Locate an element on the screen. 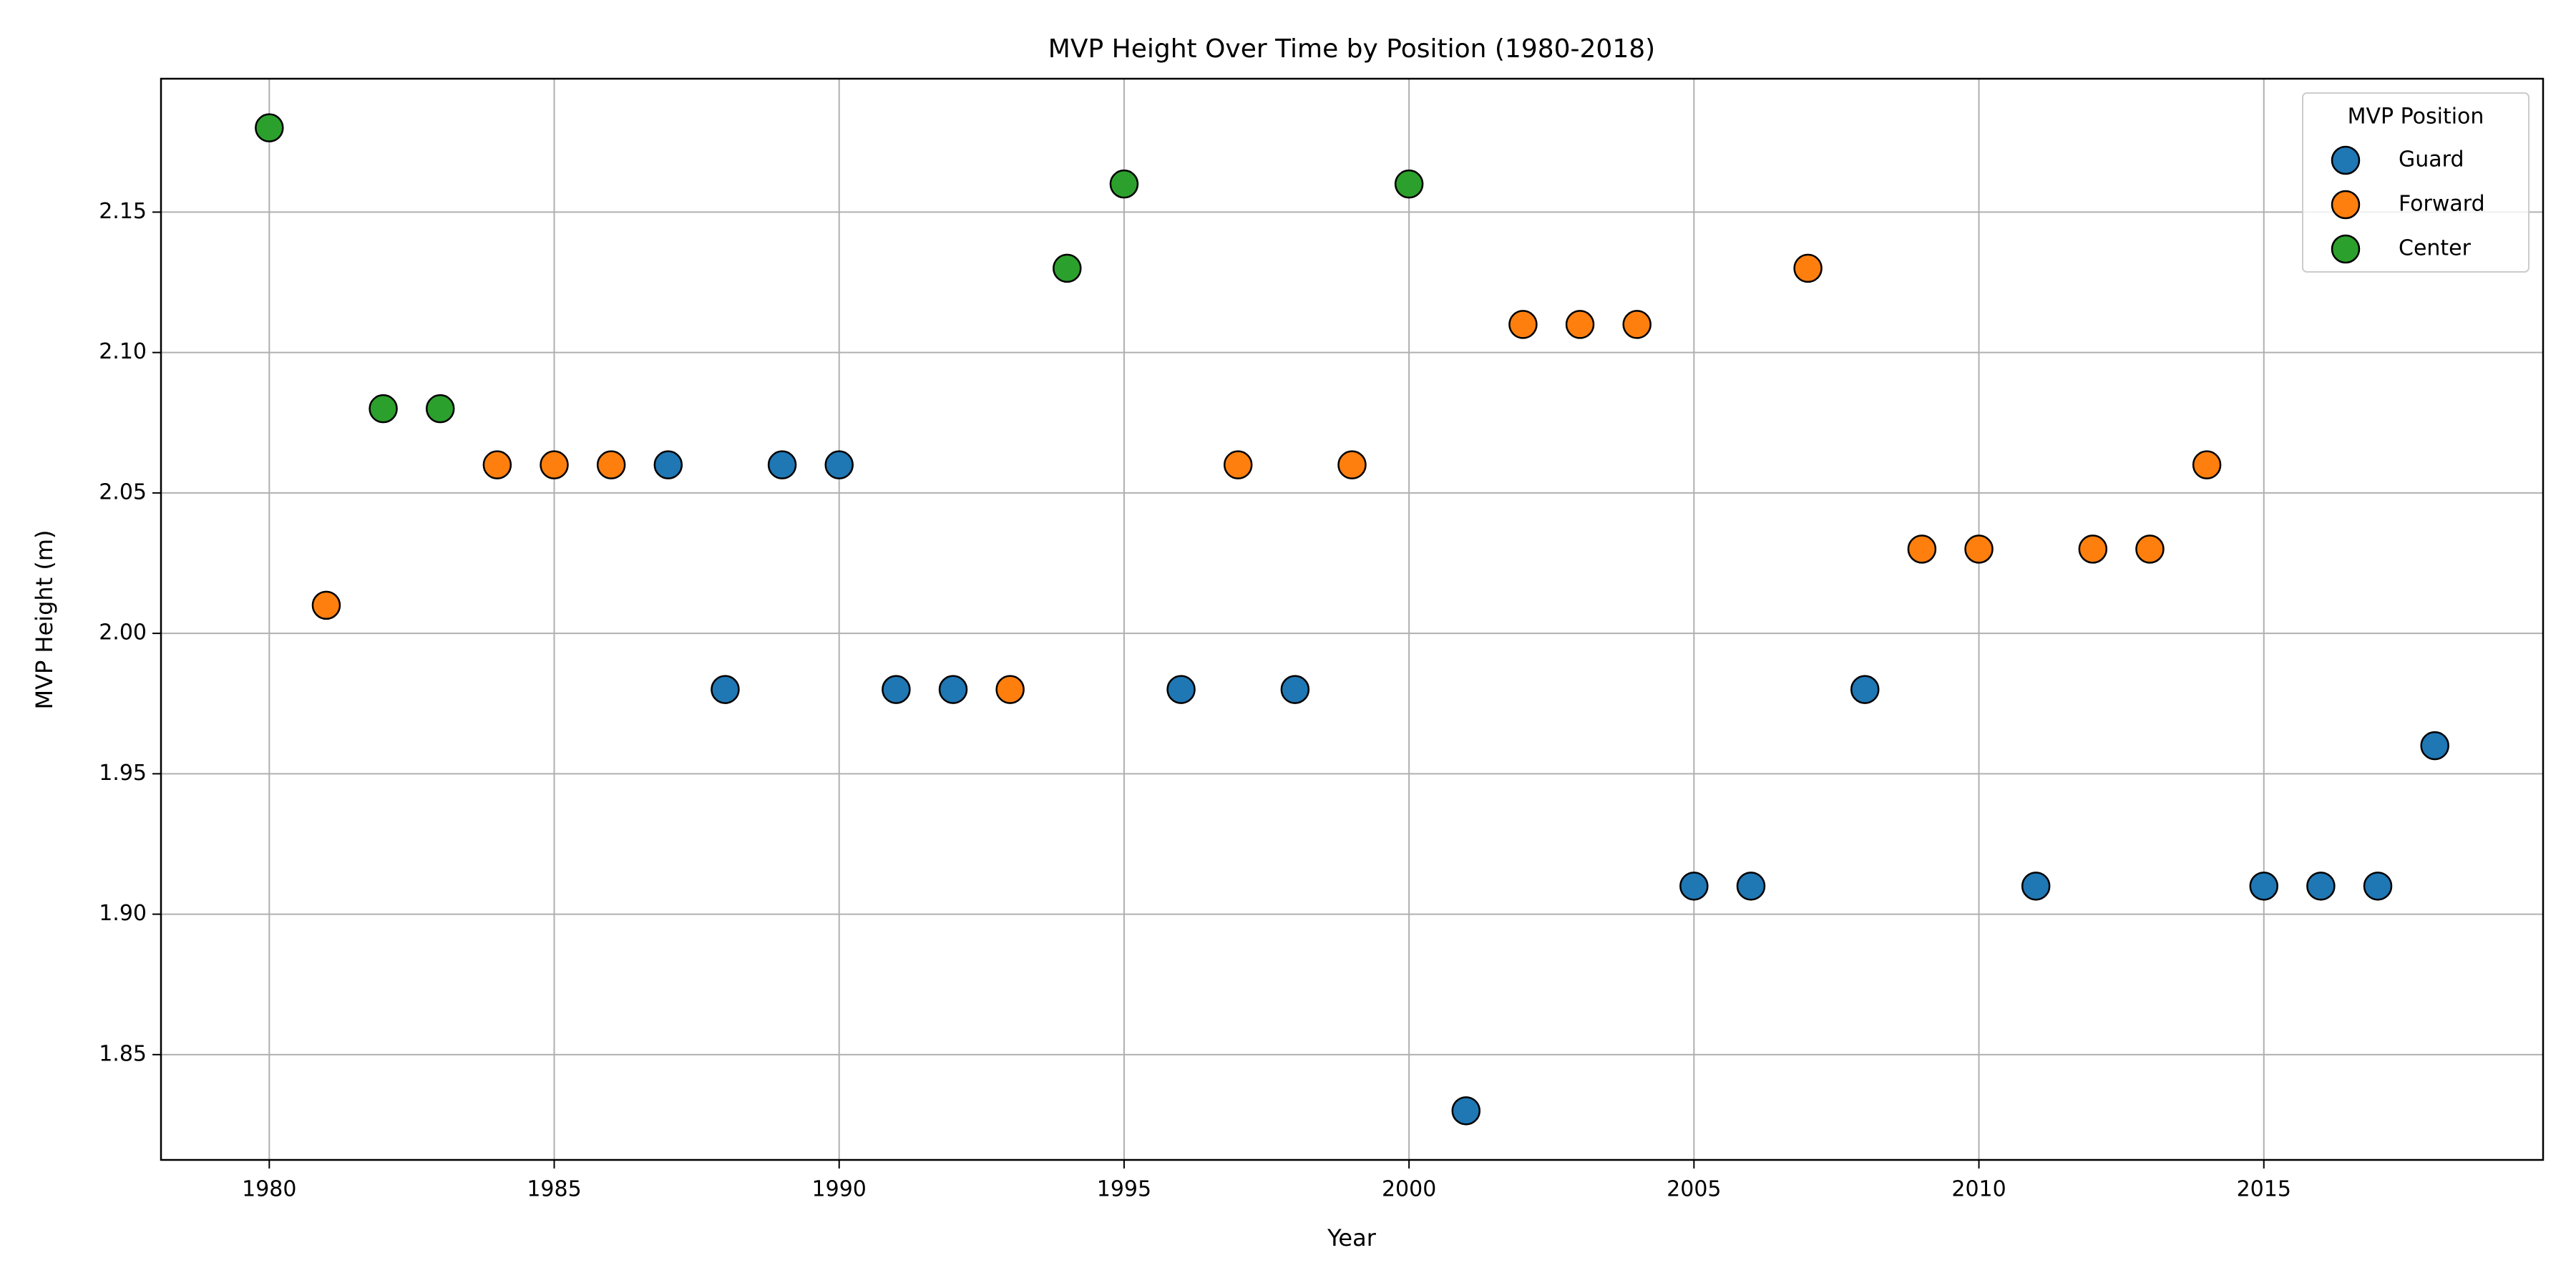 The width and height of the screenshot is (2576, 1288). x-tick-label: 2015 is located at coordinates (2264, 1189).